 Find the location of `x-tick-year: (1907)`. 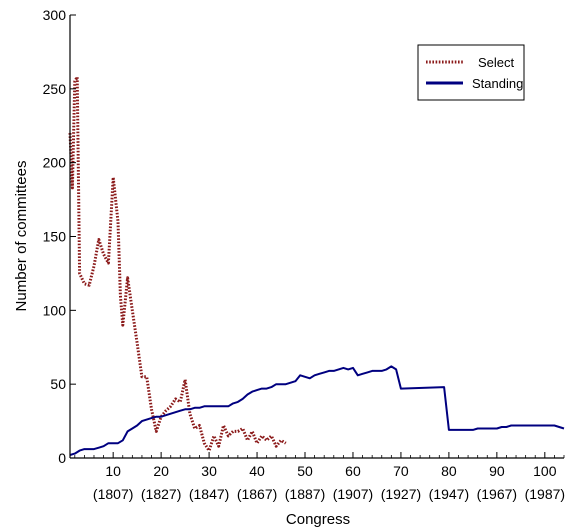

x-tick-year: (1907) is located at coordinates (353, 494).